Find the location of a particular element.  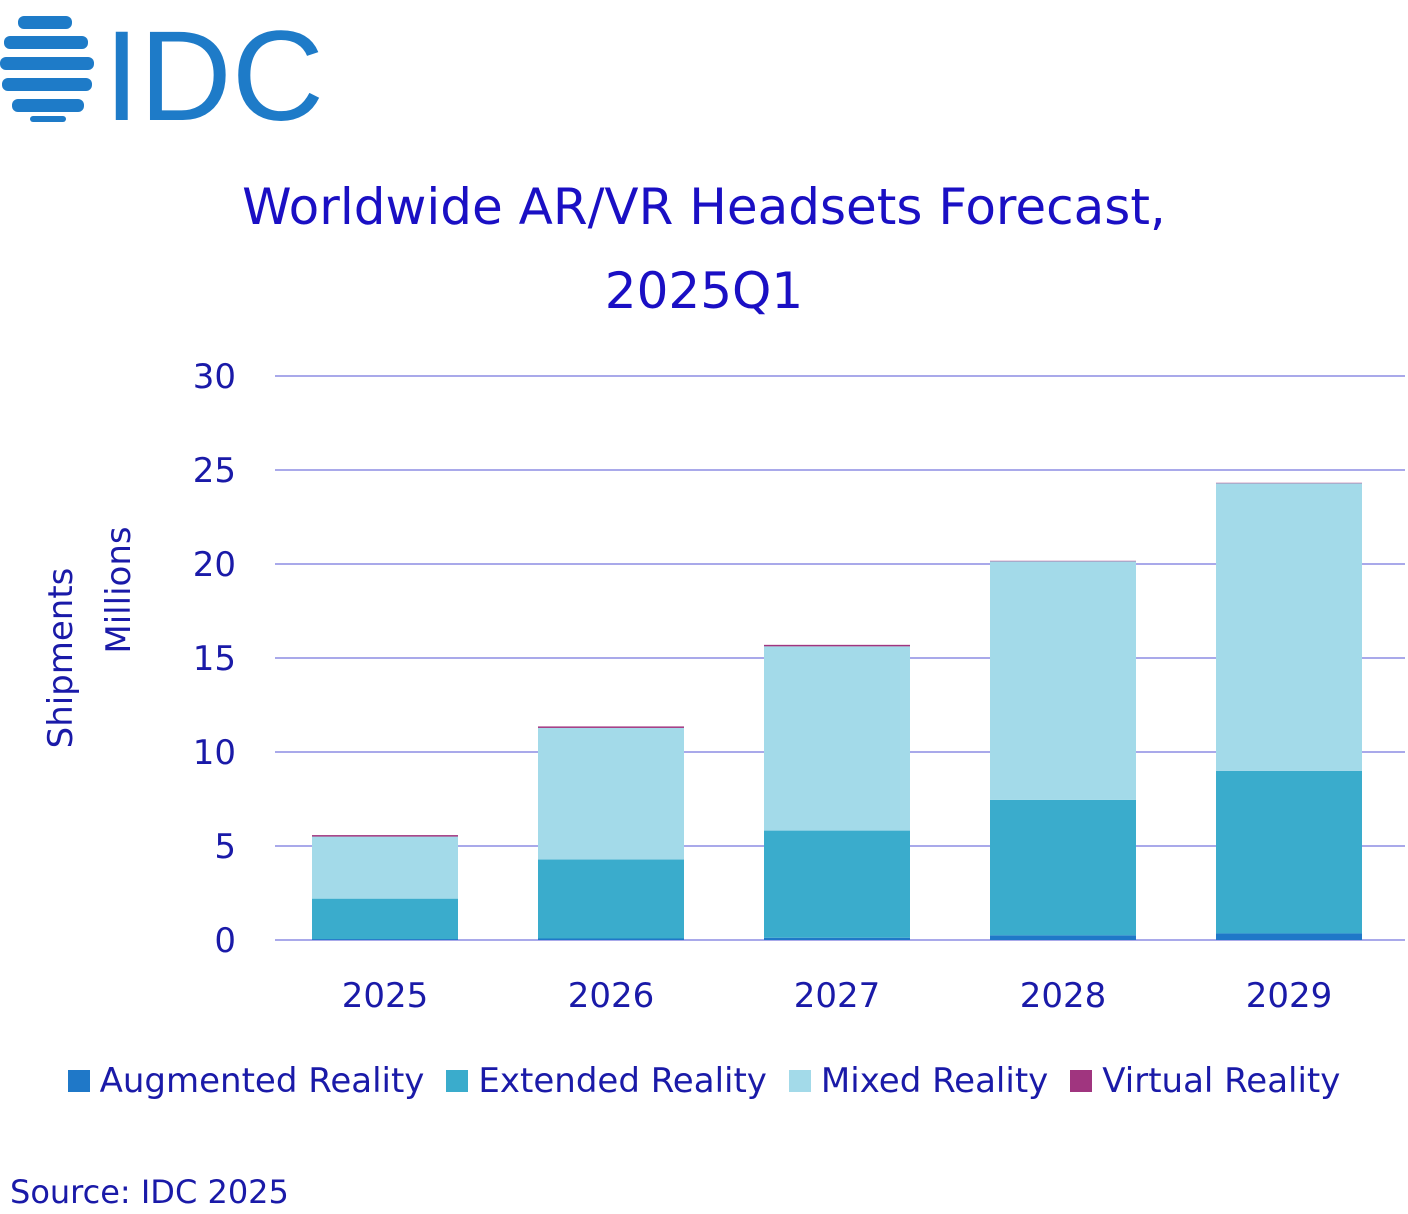

bar-segment-augmented-reality-2026 is located at coordinates (611, 939).